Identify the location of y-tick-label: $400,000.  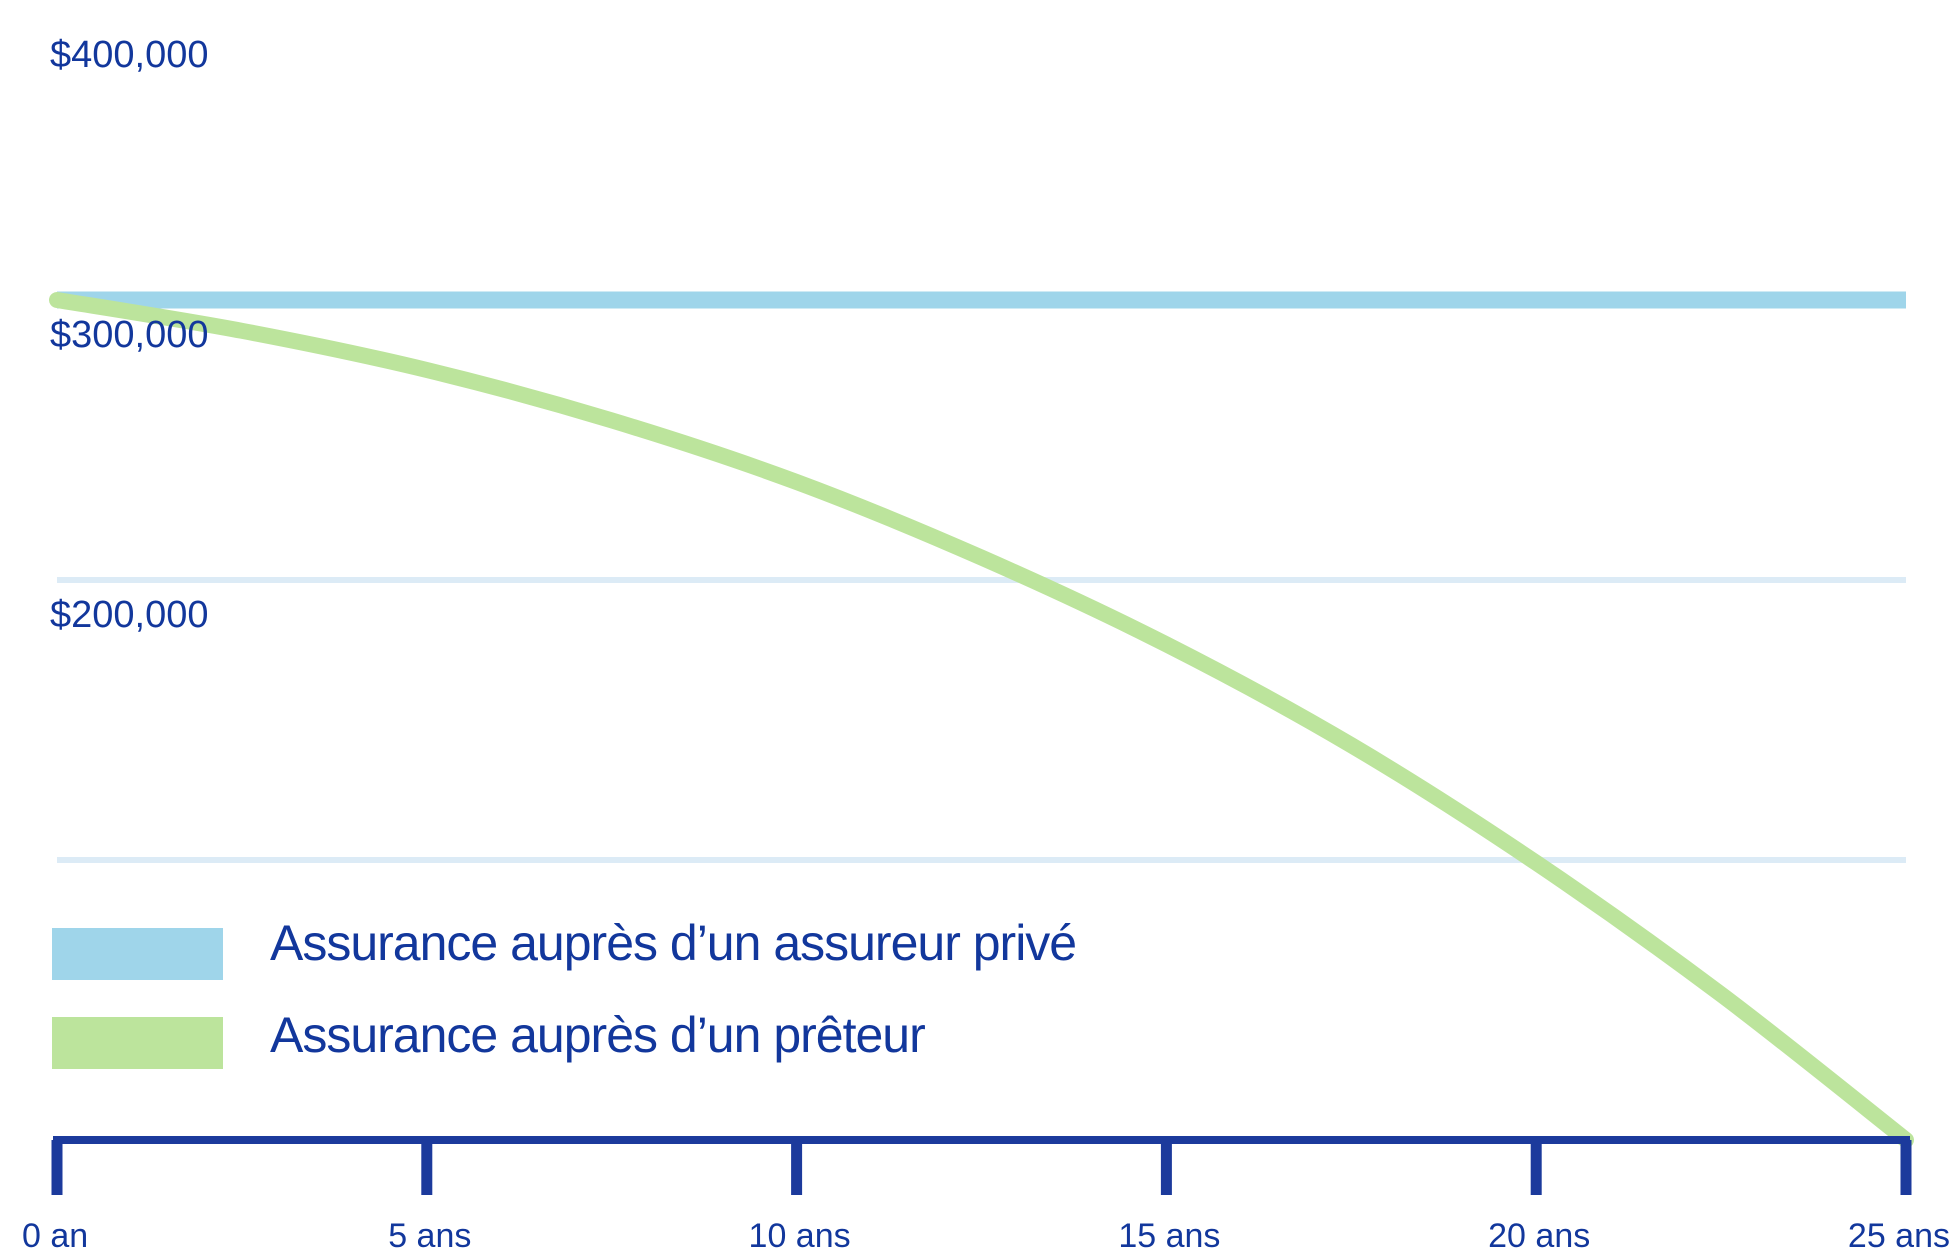
(129, 55).